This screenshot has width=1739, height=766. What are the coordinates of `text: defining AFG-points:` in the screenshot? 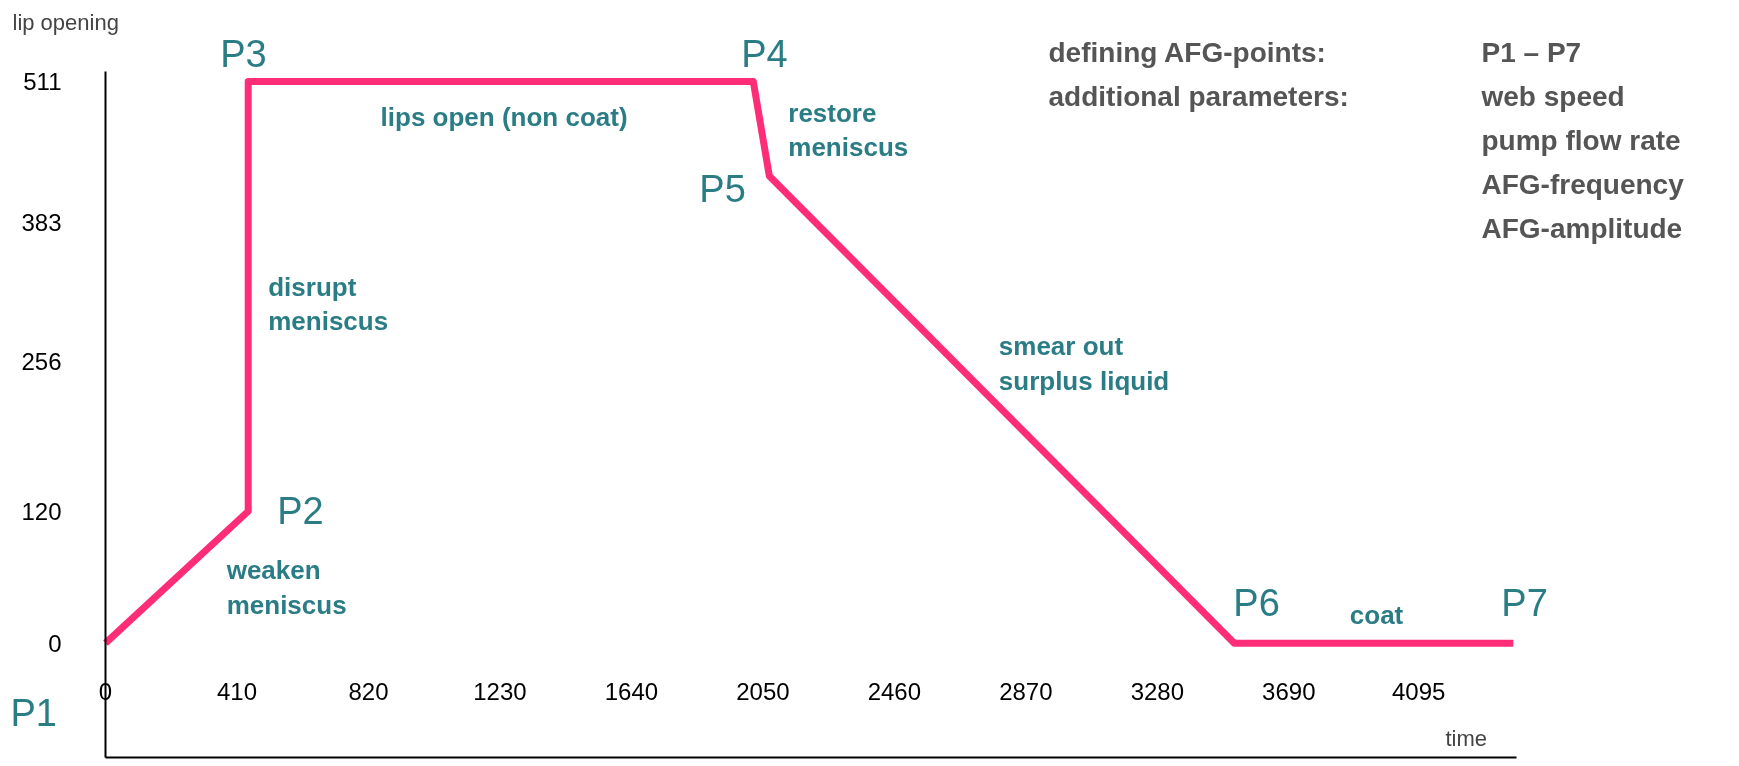 It's located at (1187, 52).